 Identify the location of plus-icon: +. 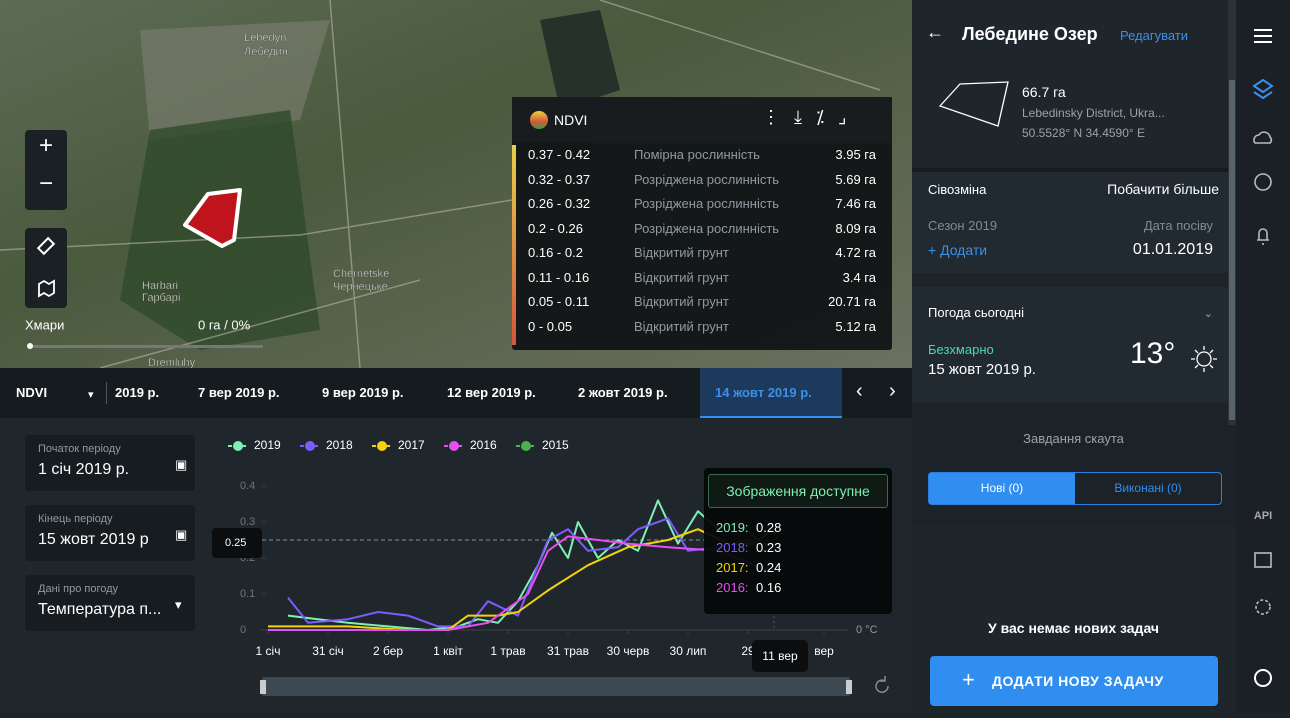
(968, 679).